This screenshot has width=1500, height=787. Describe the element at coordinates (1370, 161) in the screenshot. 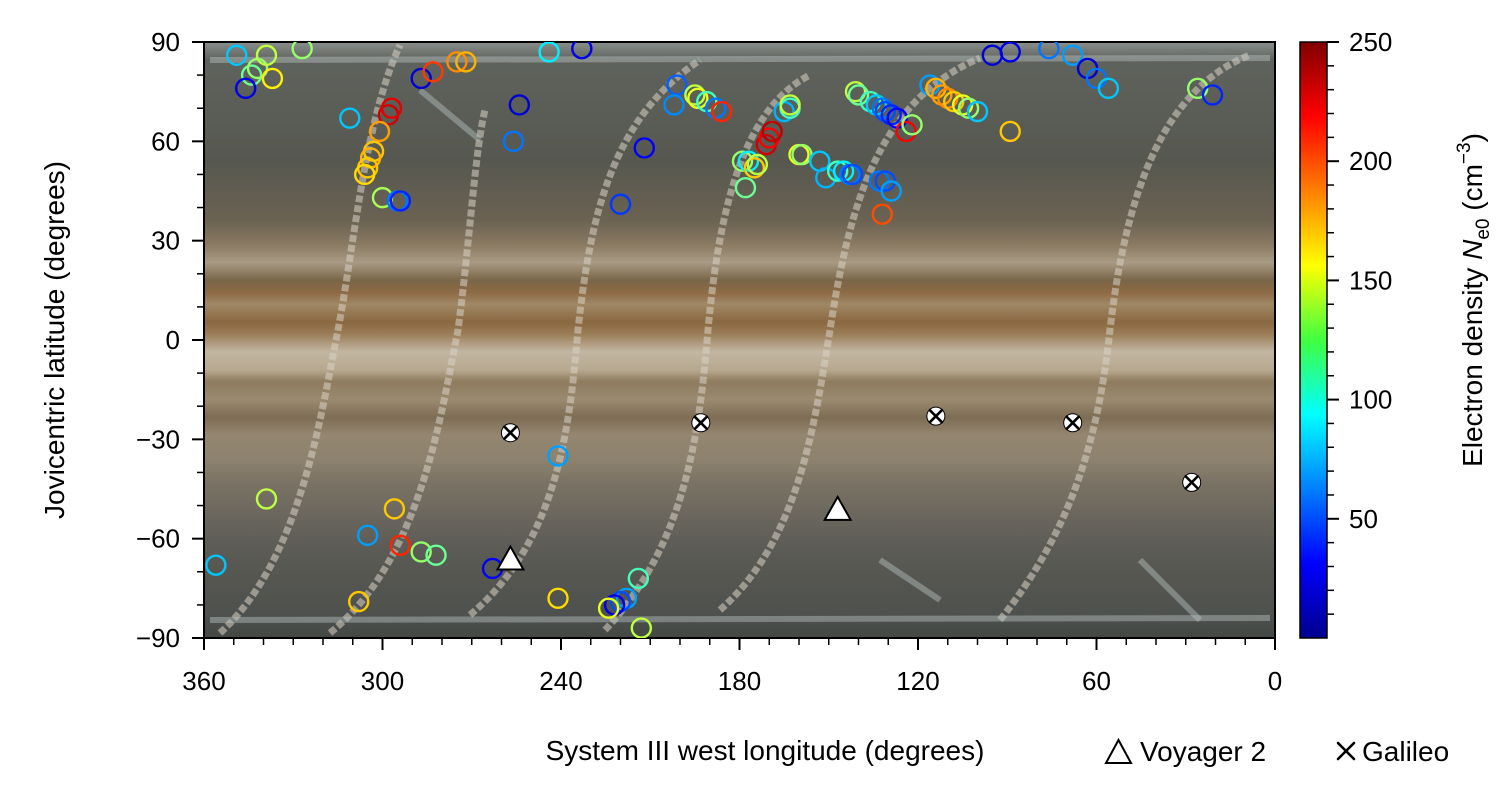

I see `colorbar-tick-label: 200` at that location.